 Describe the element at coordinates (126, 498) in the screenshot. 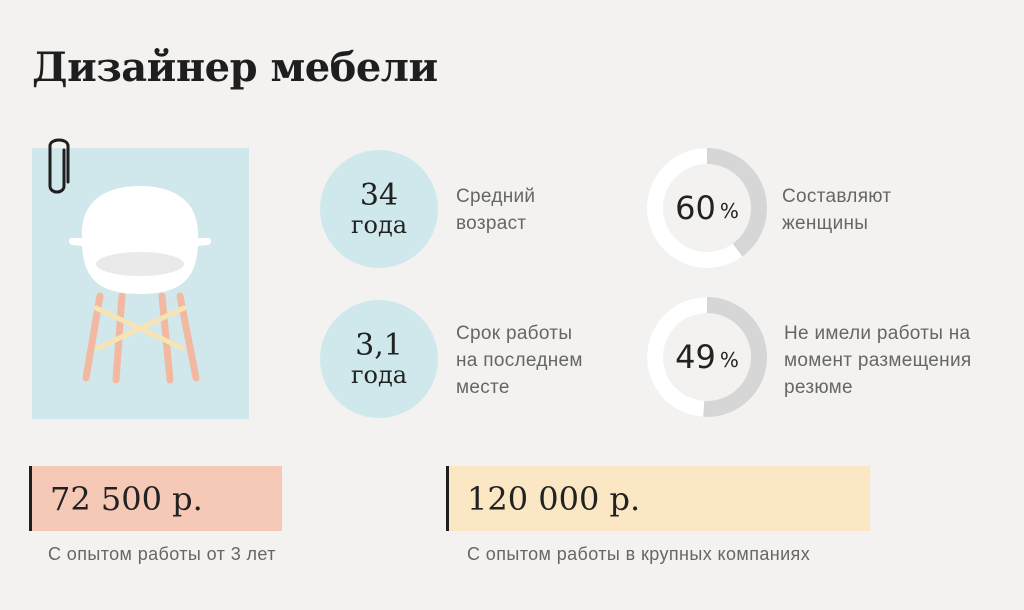

I see `salary-amount: 72 500 р.` at that location.